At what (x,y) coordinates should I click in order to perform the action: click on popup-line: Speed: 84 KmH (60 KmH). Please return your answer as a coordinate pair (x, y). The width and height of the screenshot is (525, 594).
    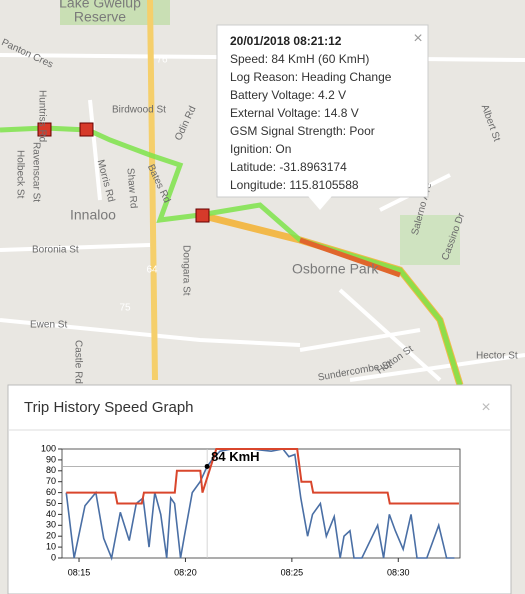
    Looking at the image, I should click on (299, 59).